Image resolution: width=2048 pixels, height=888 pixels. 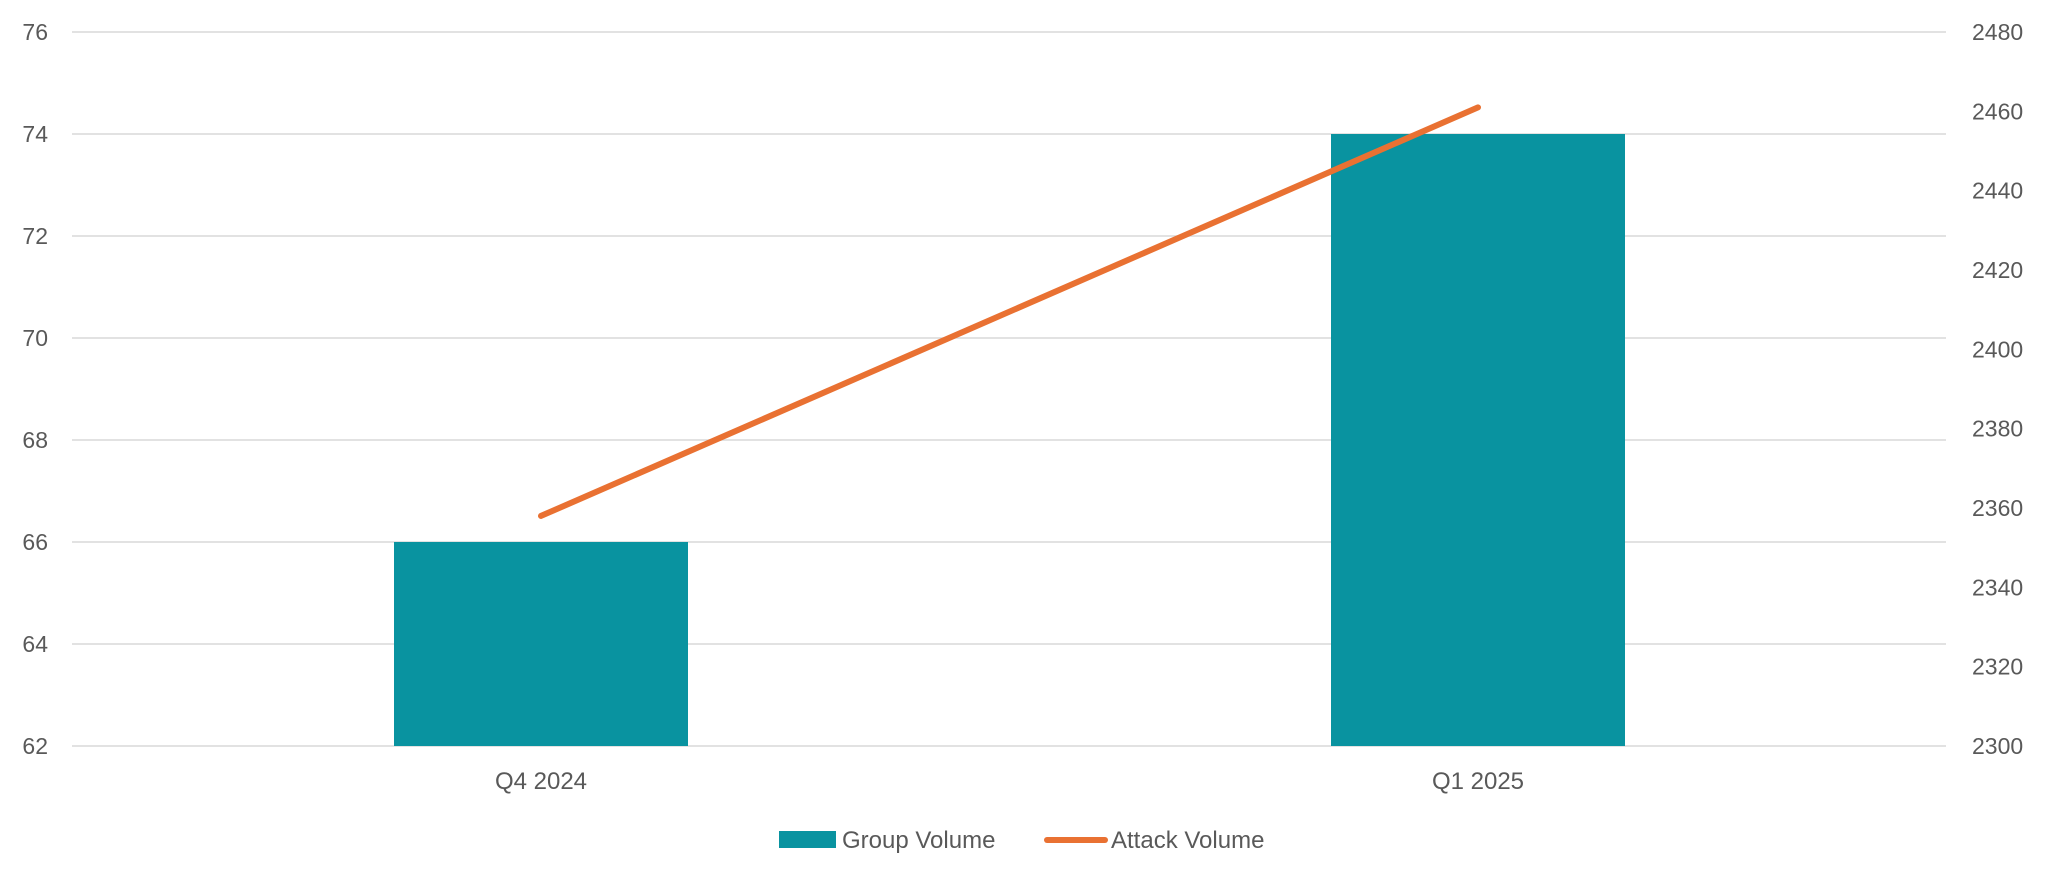 I want to click on legend-attack-volume-label: Attack Volume, so click(x=1187, y=840).